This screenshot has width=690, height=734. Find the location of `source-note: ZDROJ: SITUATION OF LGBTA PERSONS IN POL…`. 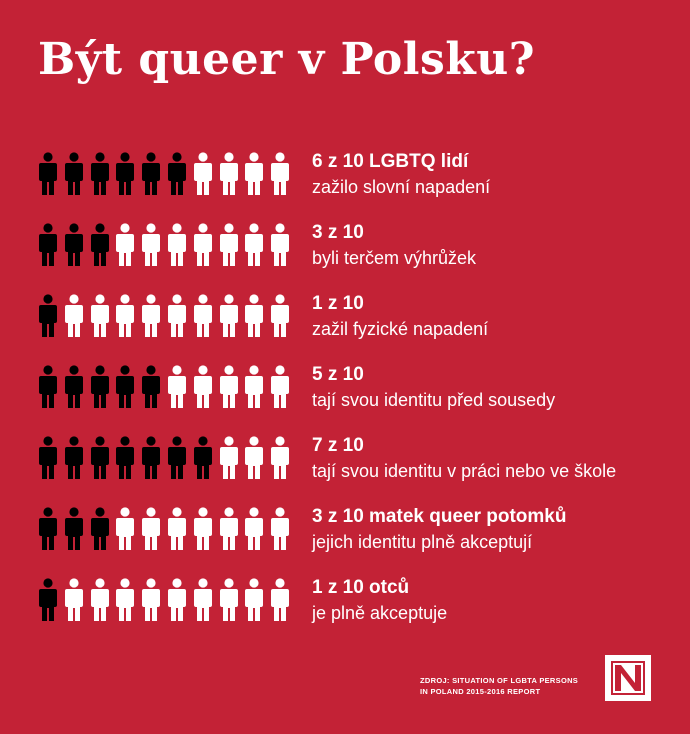

source-note: ZDROJ: SITUATION OF LGBTA PERSONS IN POL… is located at coordinates (510, 686).